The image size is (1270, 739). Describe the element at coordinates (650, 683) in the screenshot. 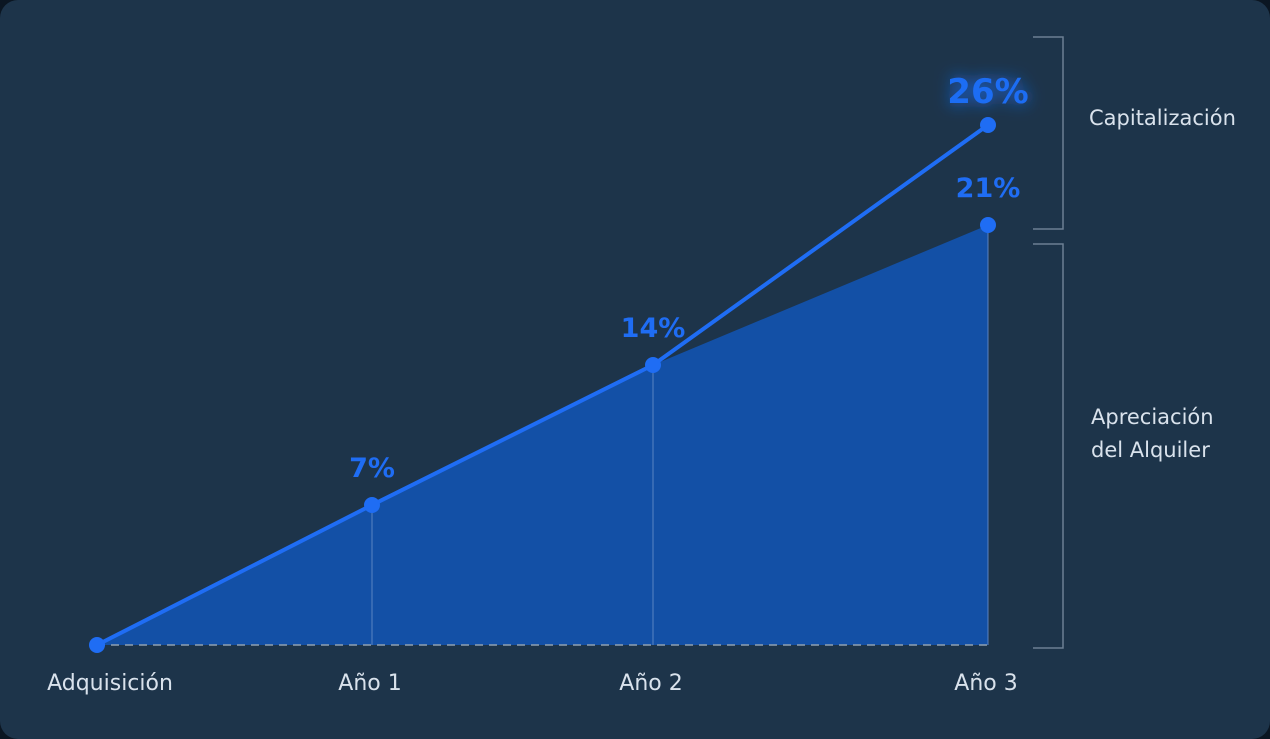

I see `x-tick-label: Año 2` at that location.